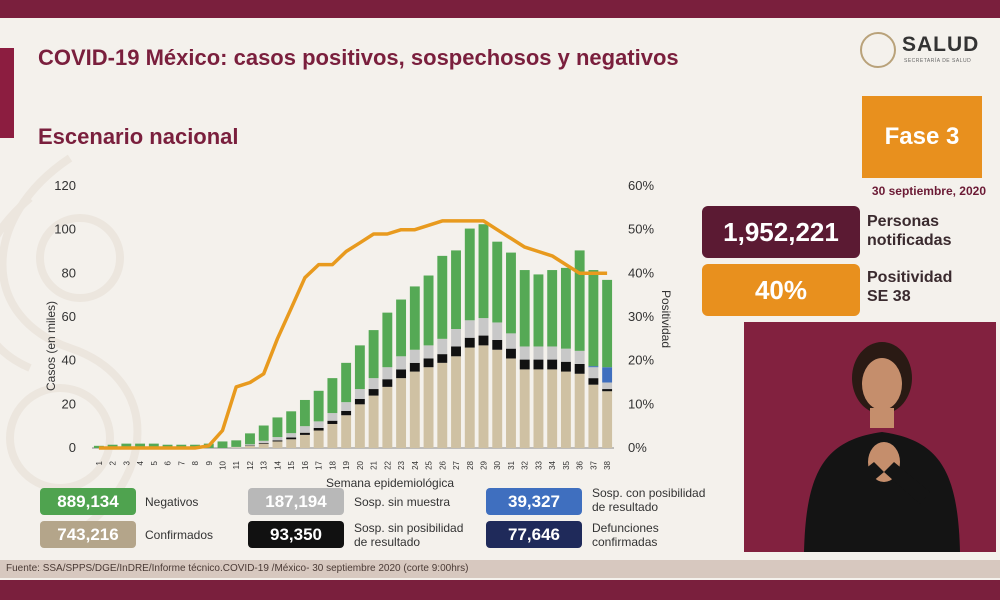  What do you see at coordinates (641, 272) in the screenshot?
I see `y2-tick-label: 40%` at bounding box center [641, 272].